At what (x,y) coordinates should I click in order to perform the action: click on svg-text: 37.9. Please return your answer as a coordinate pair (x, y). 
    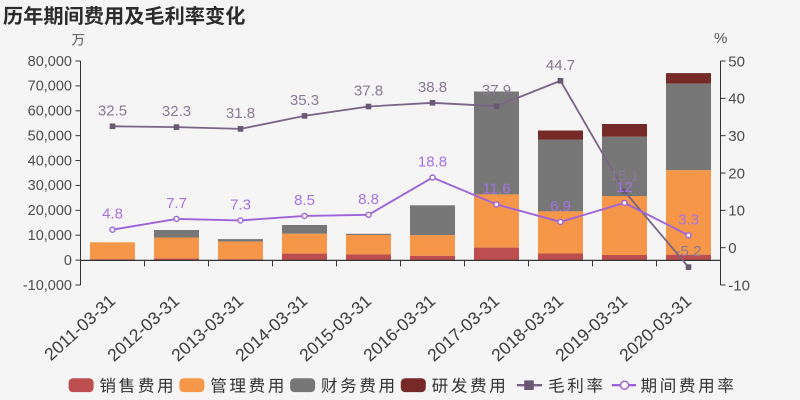
    Looking at the image, I should click on (496, 90).